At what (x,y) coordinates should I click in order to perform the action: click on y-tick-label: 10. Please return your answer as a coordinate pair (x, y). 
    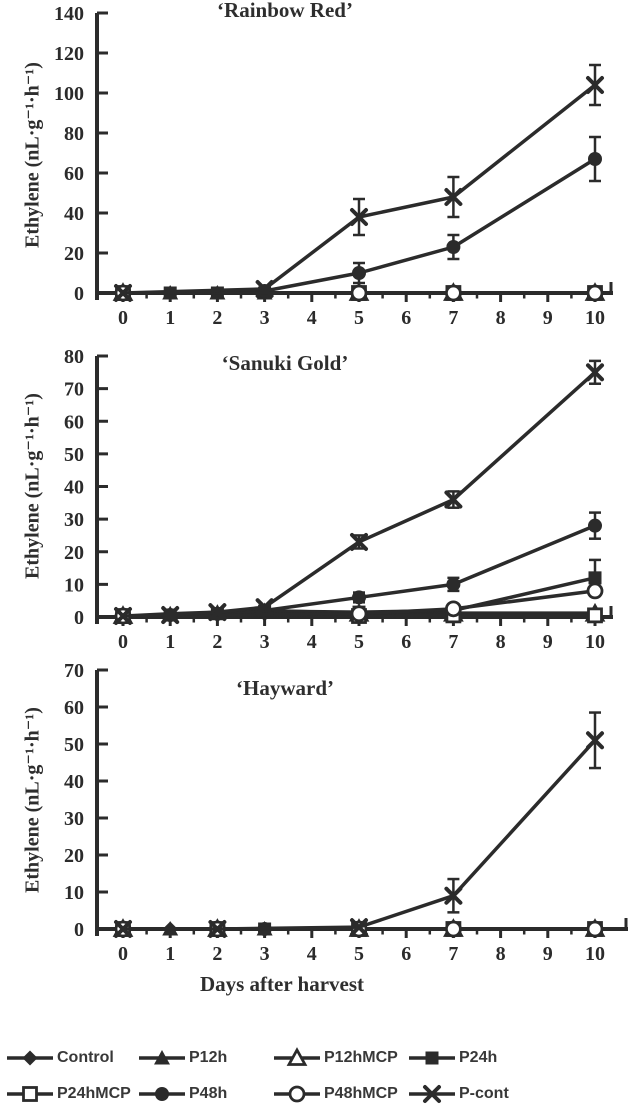
    Looking at the image, I should click on (74, 585).